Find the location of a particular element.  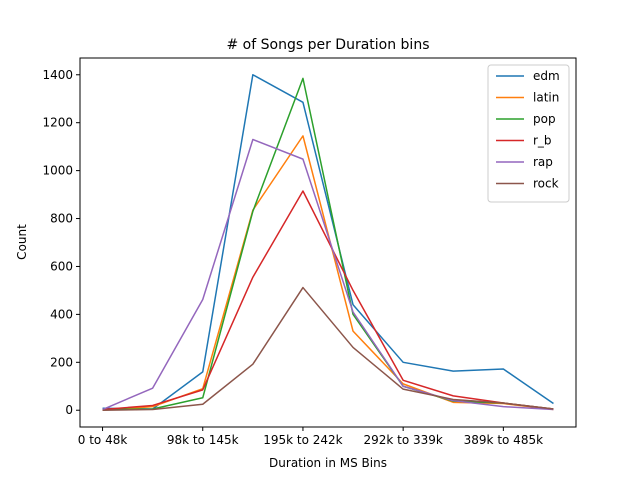

legend-label-r_b: r_b is located at coordinates (542, 141).